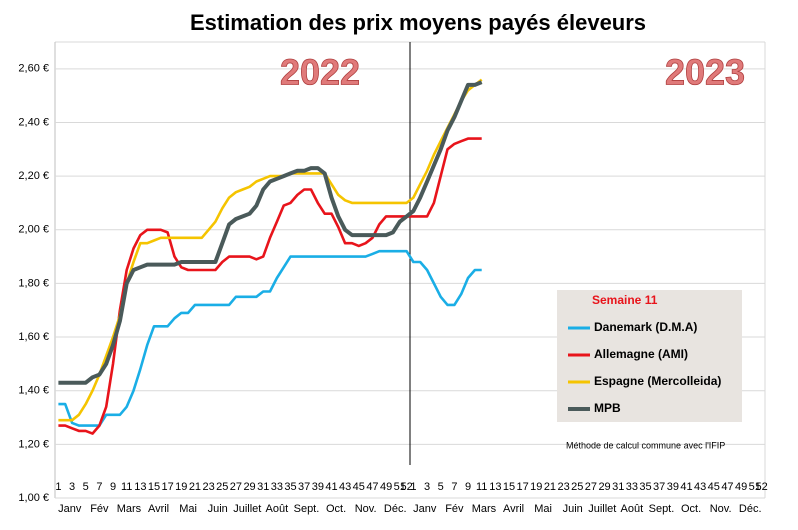  What do you see at coordinates (33, 176) in the screenshot?
I see `y-tick-label: 2,20 €` at bounding box center [33, 176].